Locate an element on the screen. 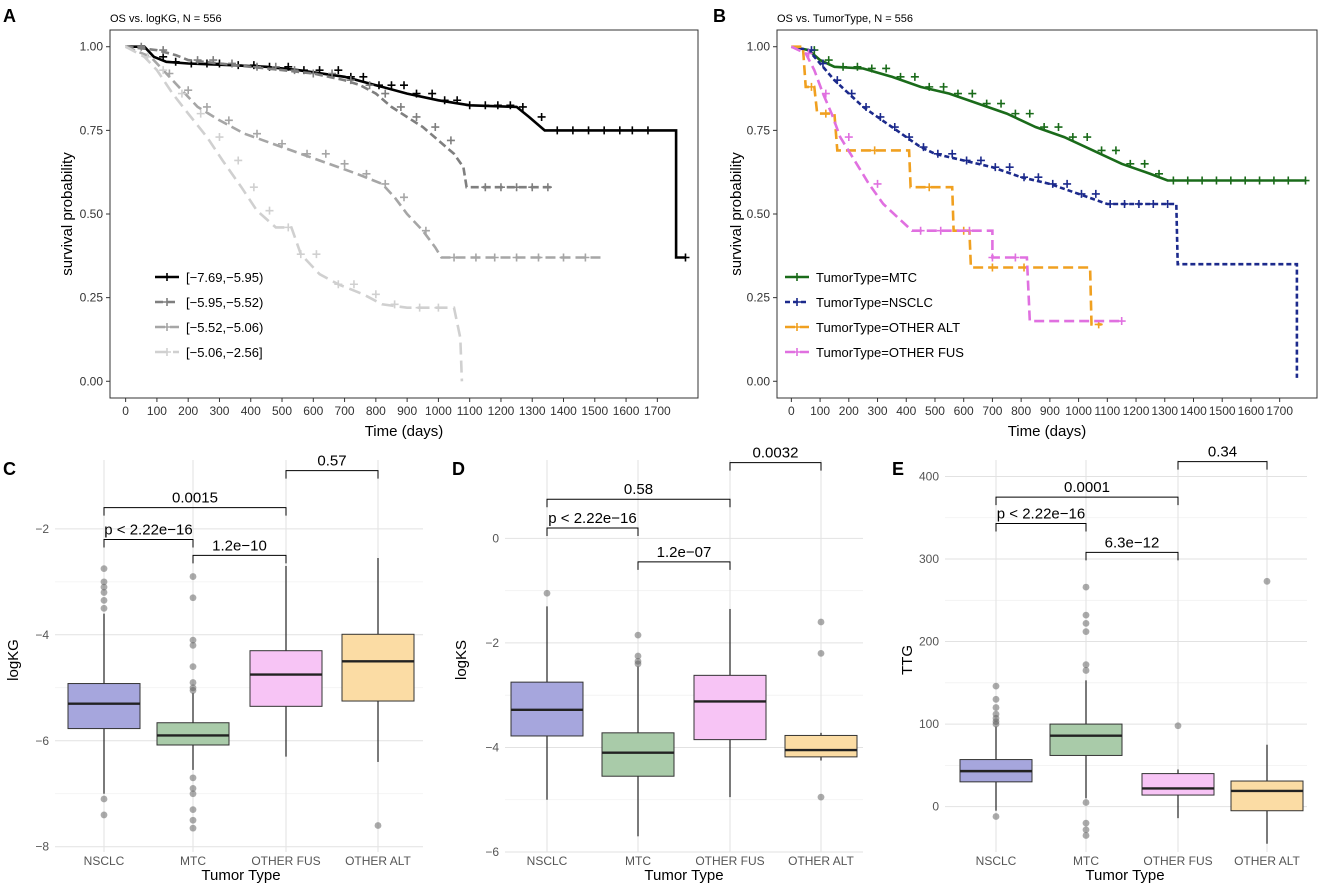  y-tick-label: −8 is located at coordinates (42, 847).